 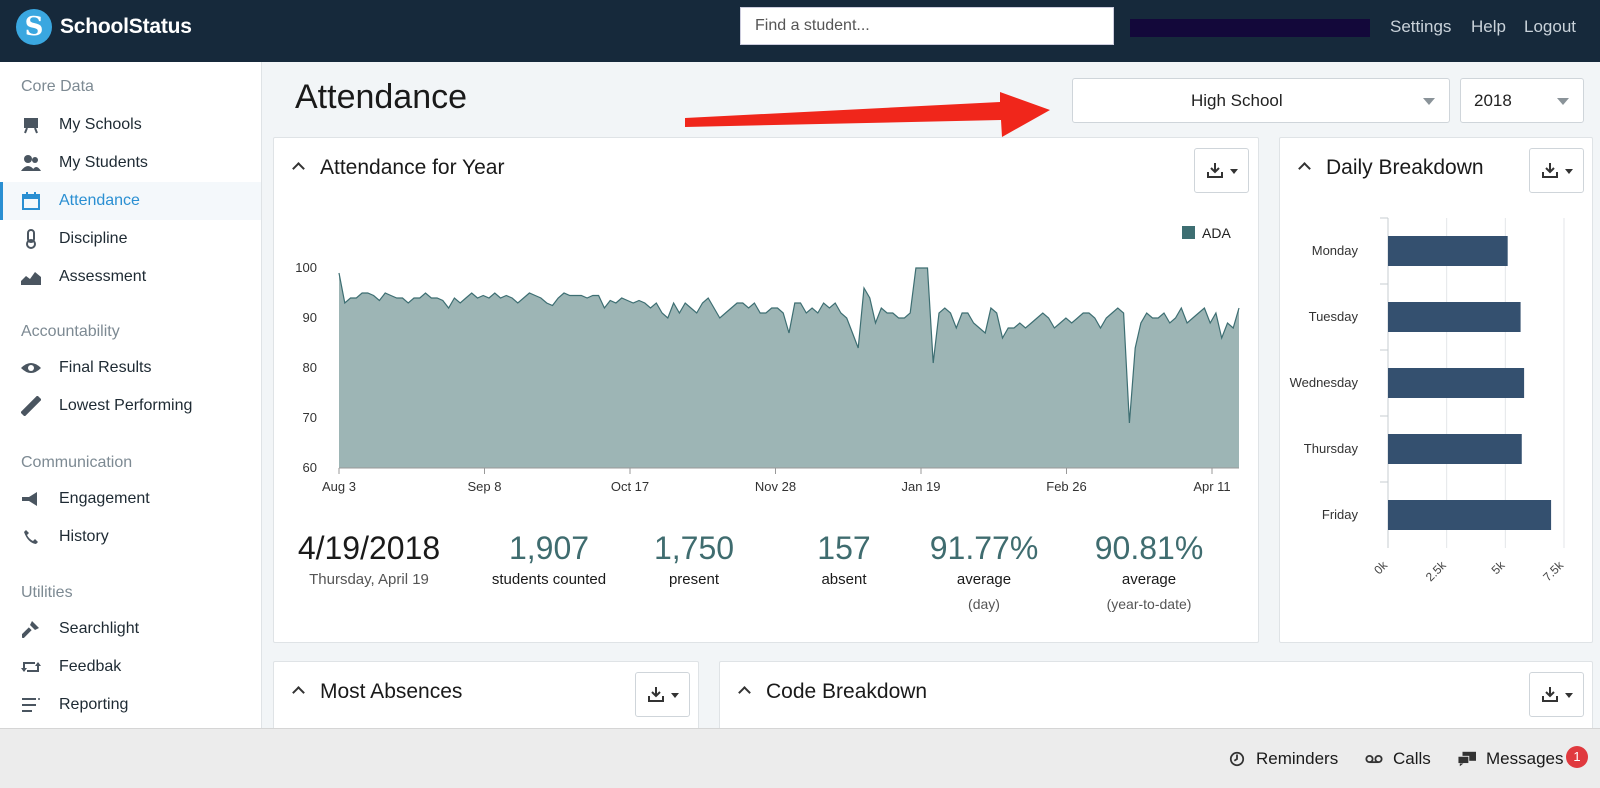 What do you see at coordinates (844, 579) in the screenshot?
I see `stat-absent-label: absent` at bounding box center [844, 579].